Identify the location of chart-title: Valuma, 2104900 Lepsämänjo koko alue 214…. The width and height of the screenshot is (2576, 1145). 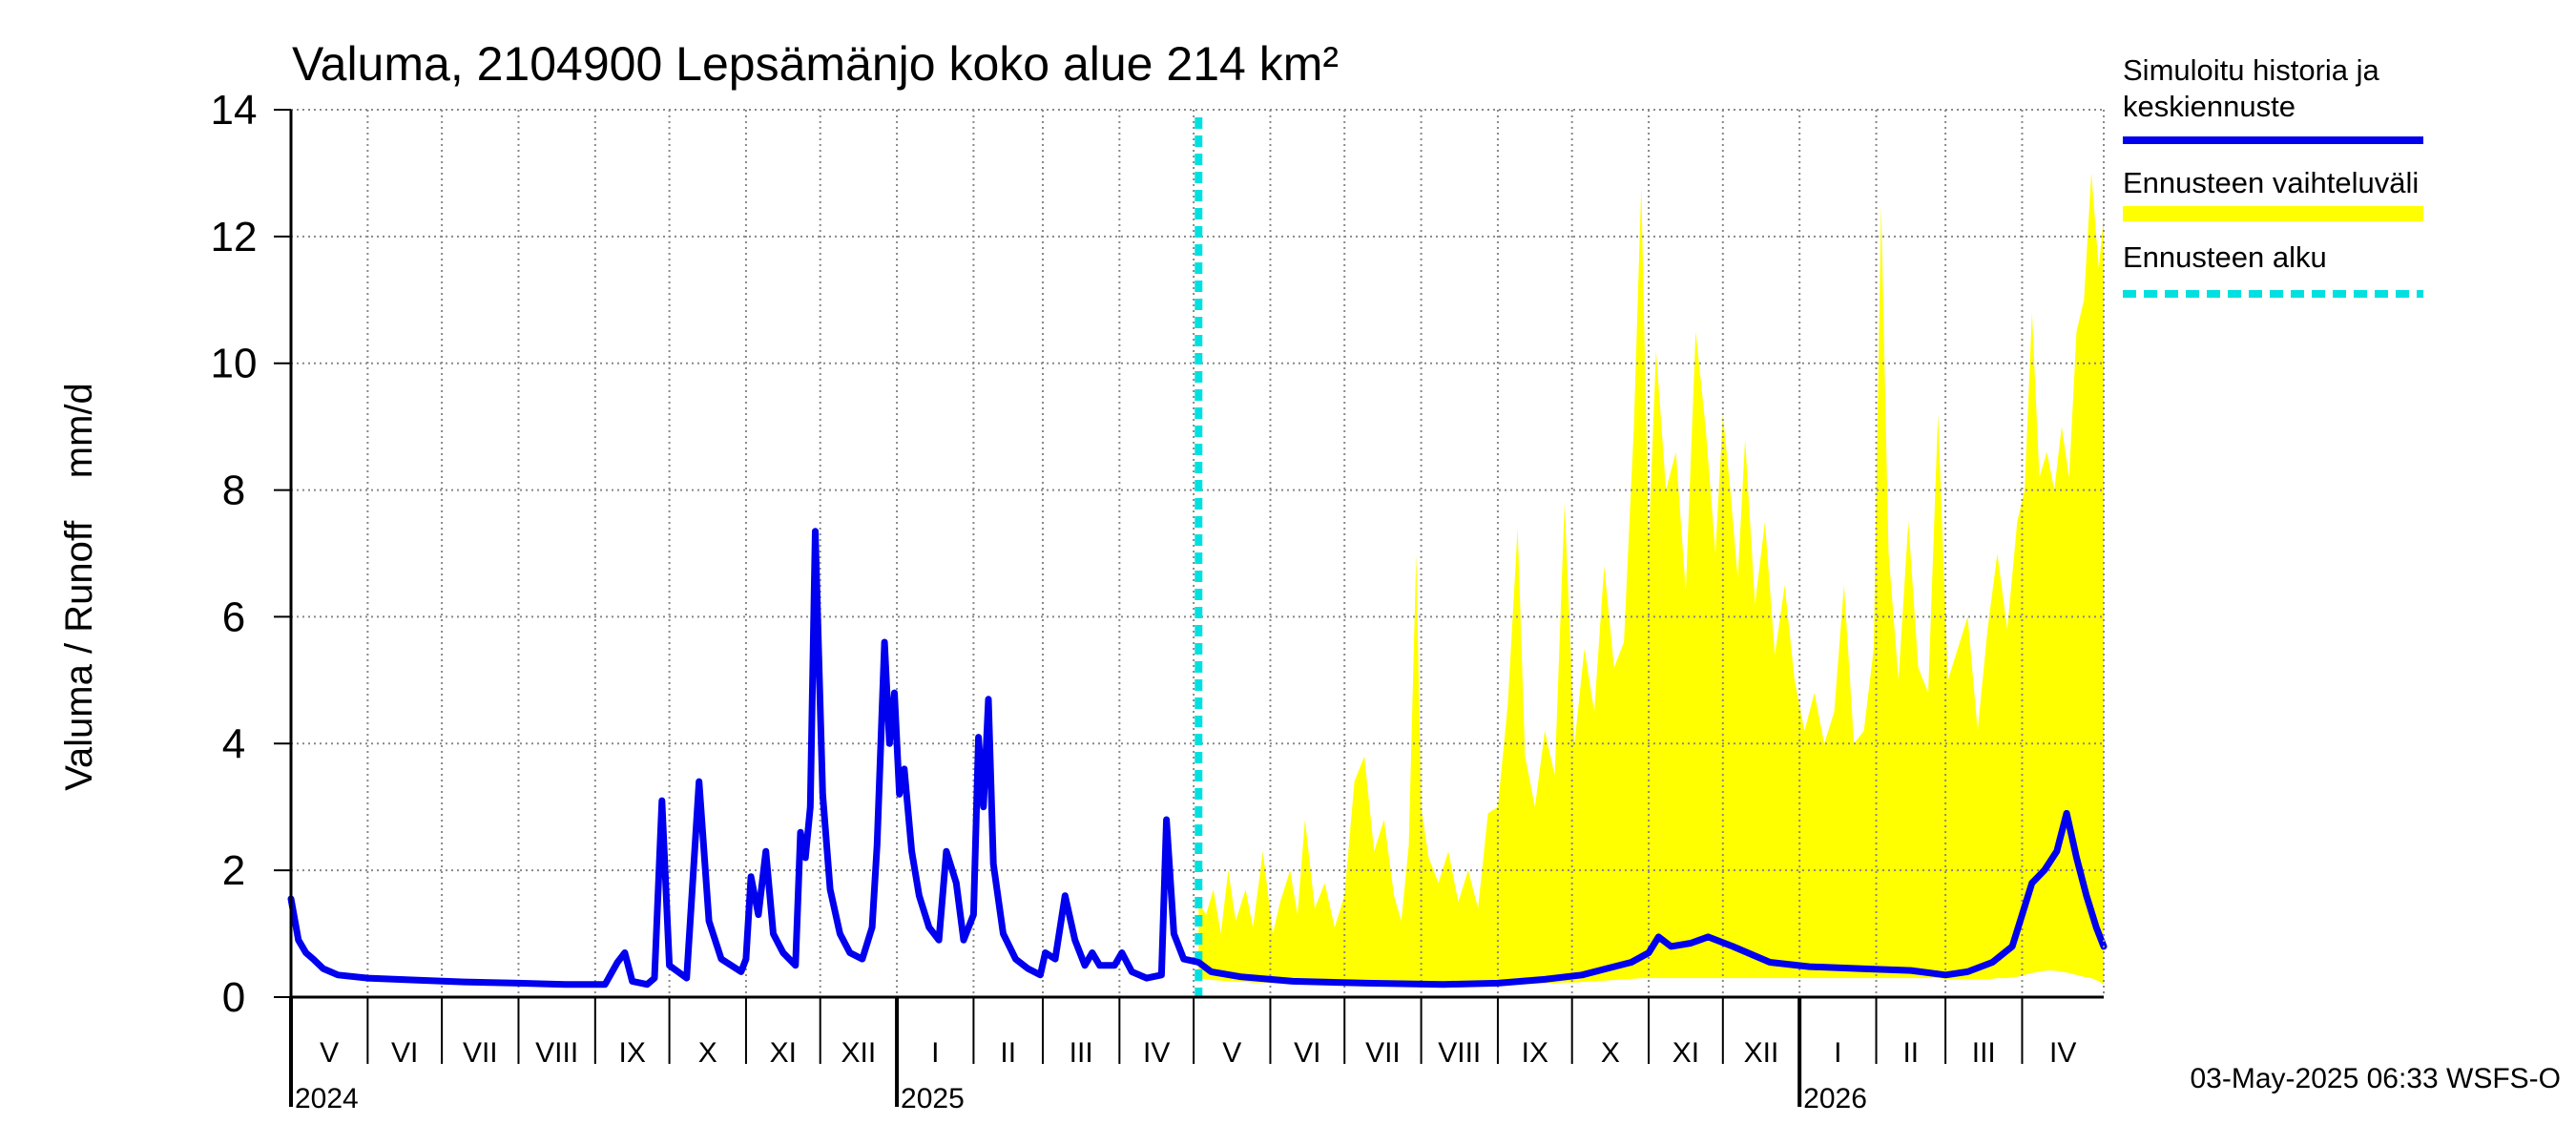
(815, 64).